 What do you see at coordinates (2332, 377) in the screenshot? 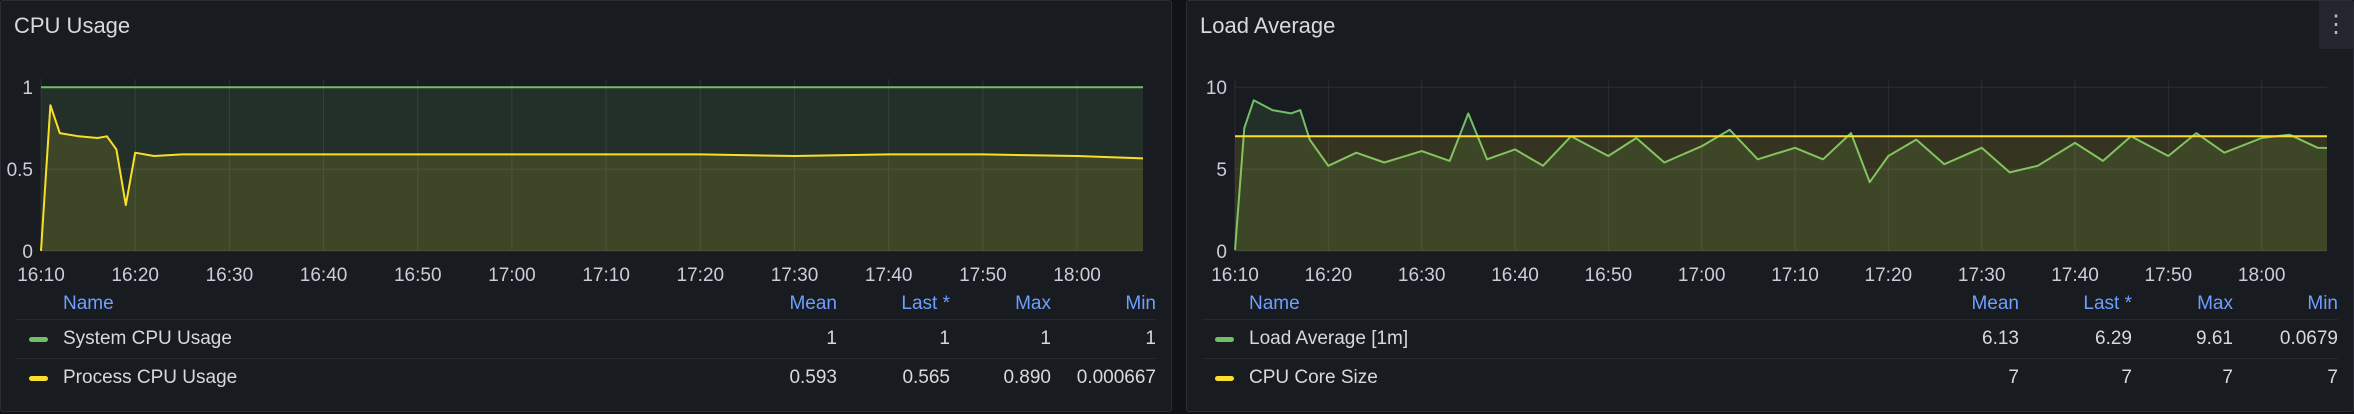
I see `legend-min-value: 7` at bounding box center [2332, 377].